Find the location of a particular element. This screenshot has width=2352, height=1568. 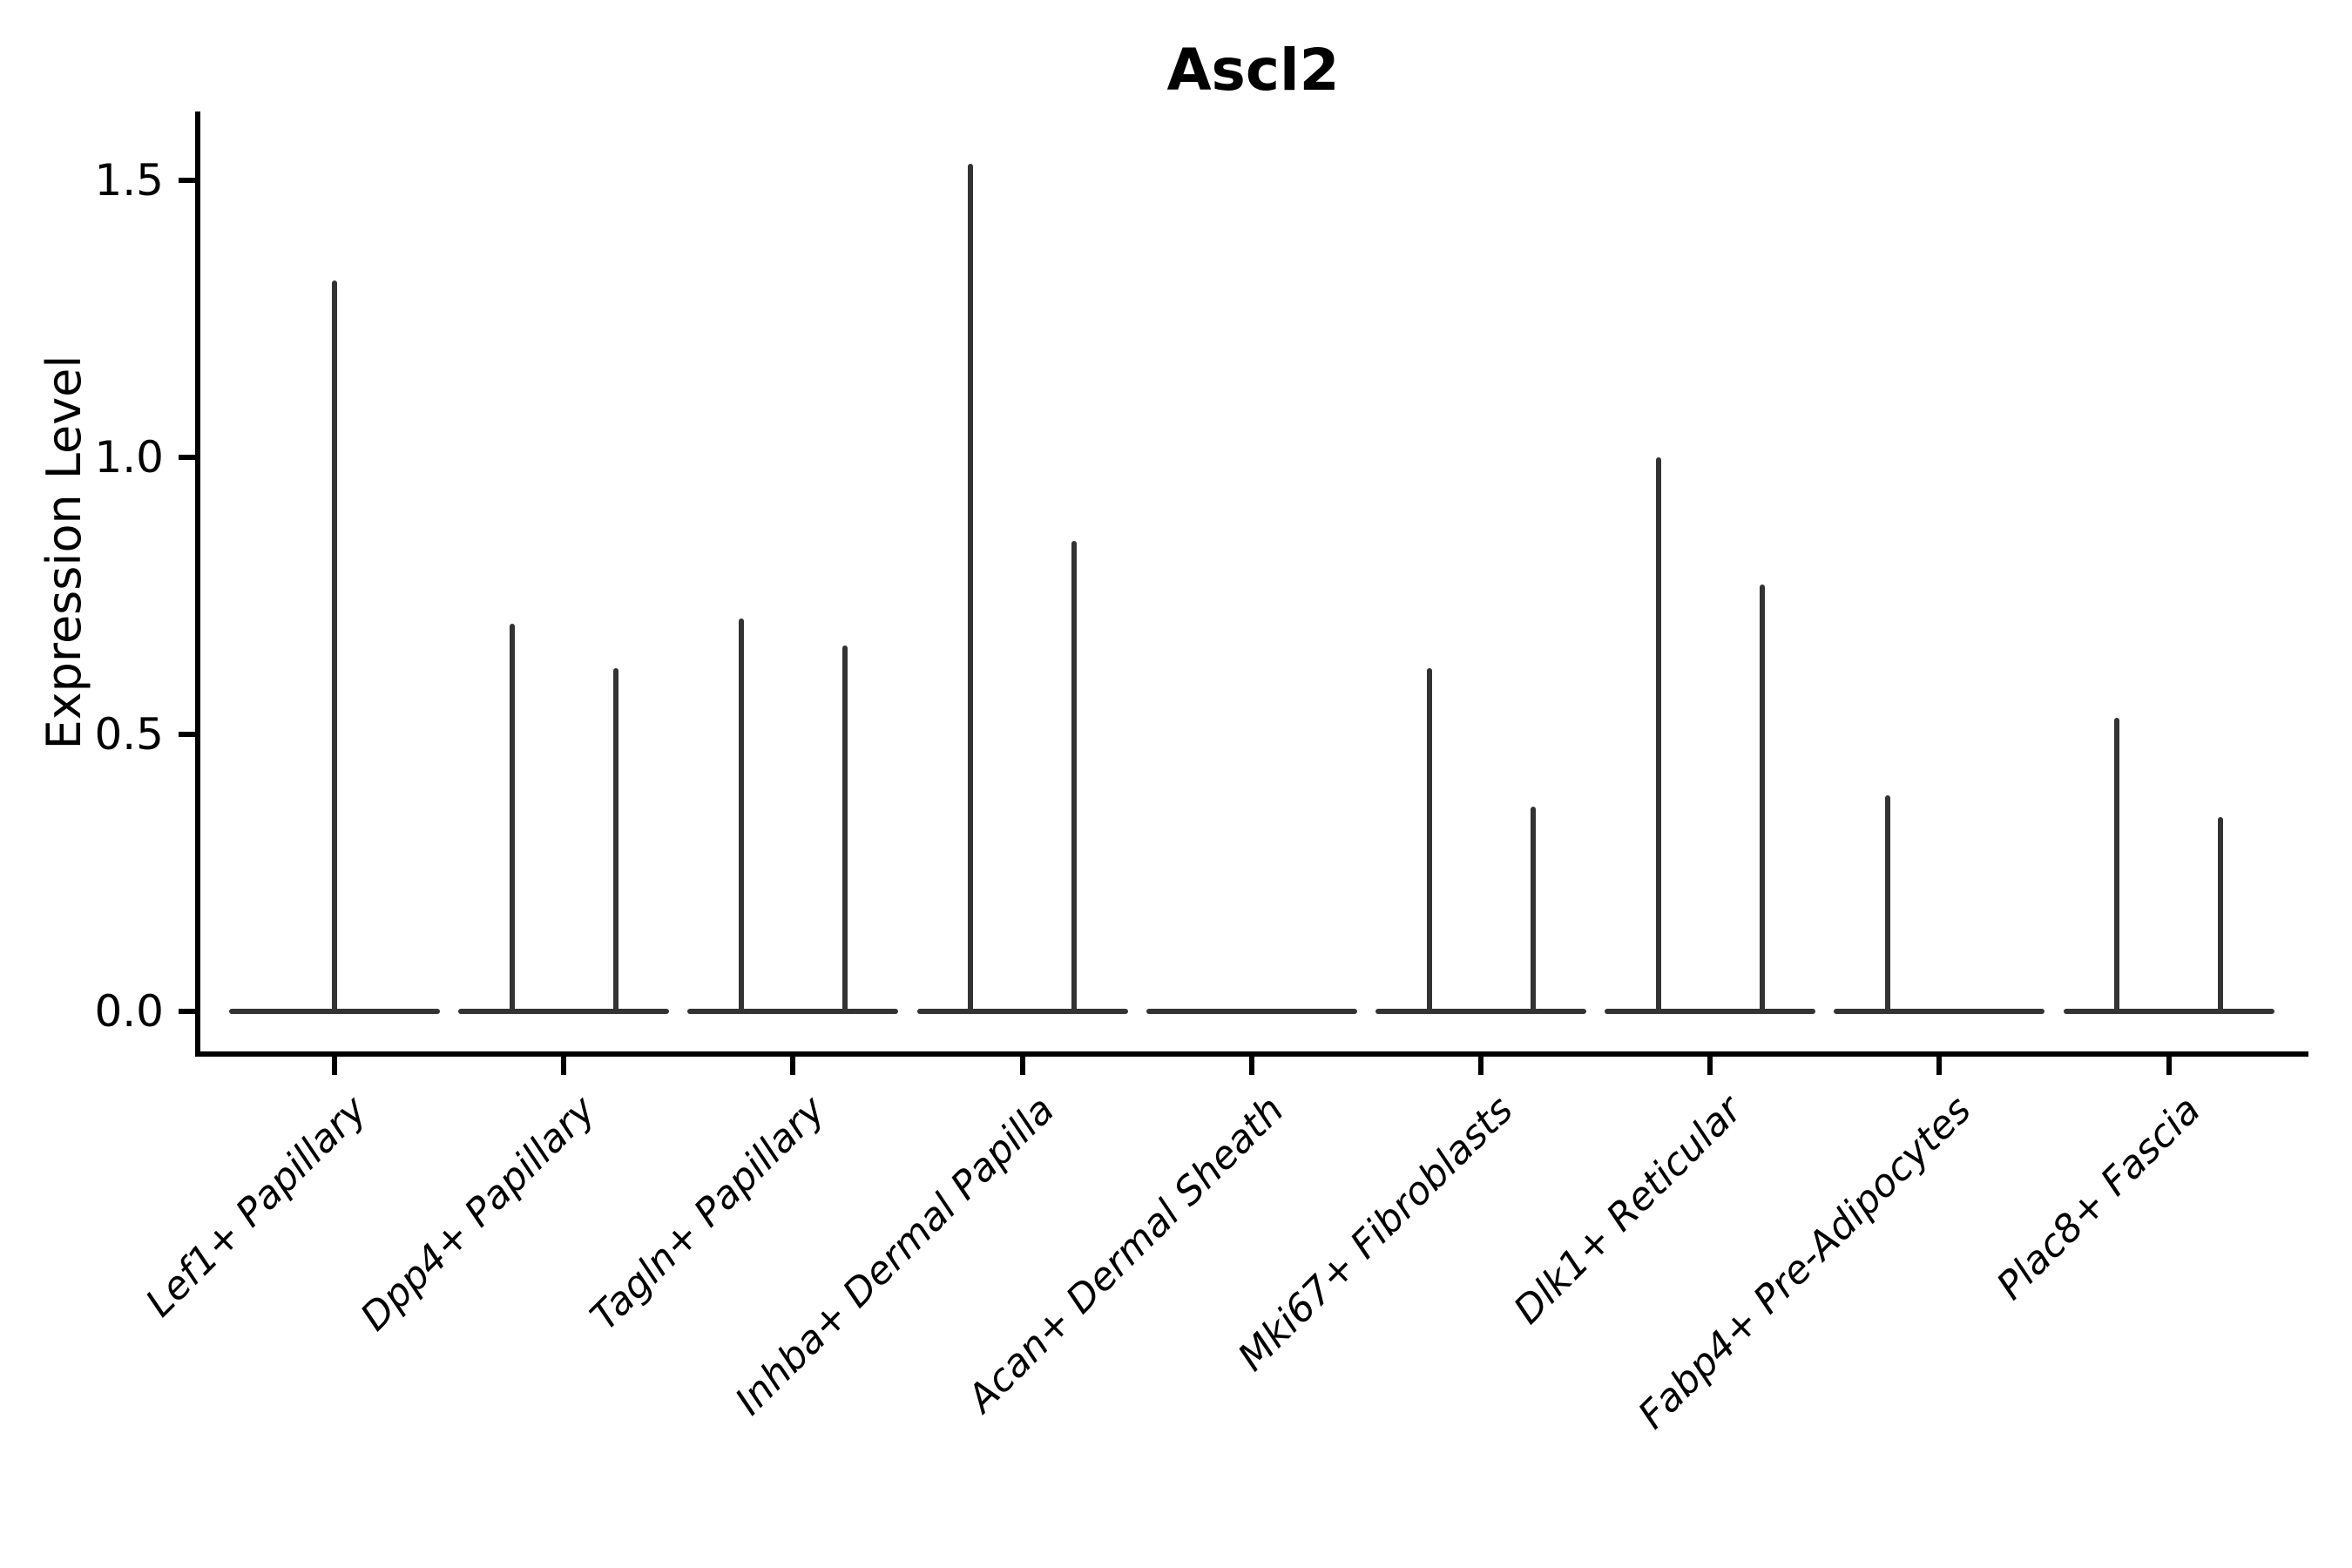

y-axis-spine is located at coordinates (198, 584).